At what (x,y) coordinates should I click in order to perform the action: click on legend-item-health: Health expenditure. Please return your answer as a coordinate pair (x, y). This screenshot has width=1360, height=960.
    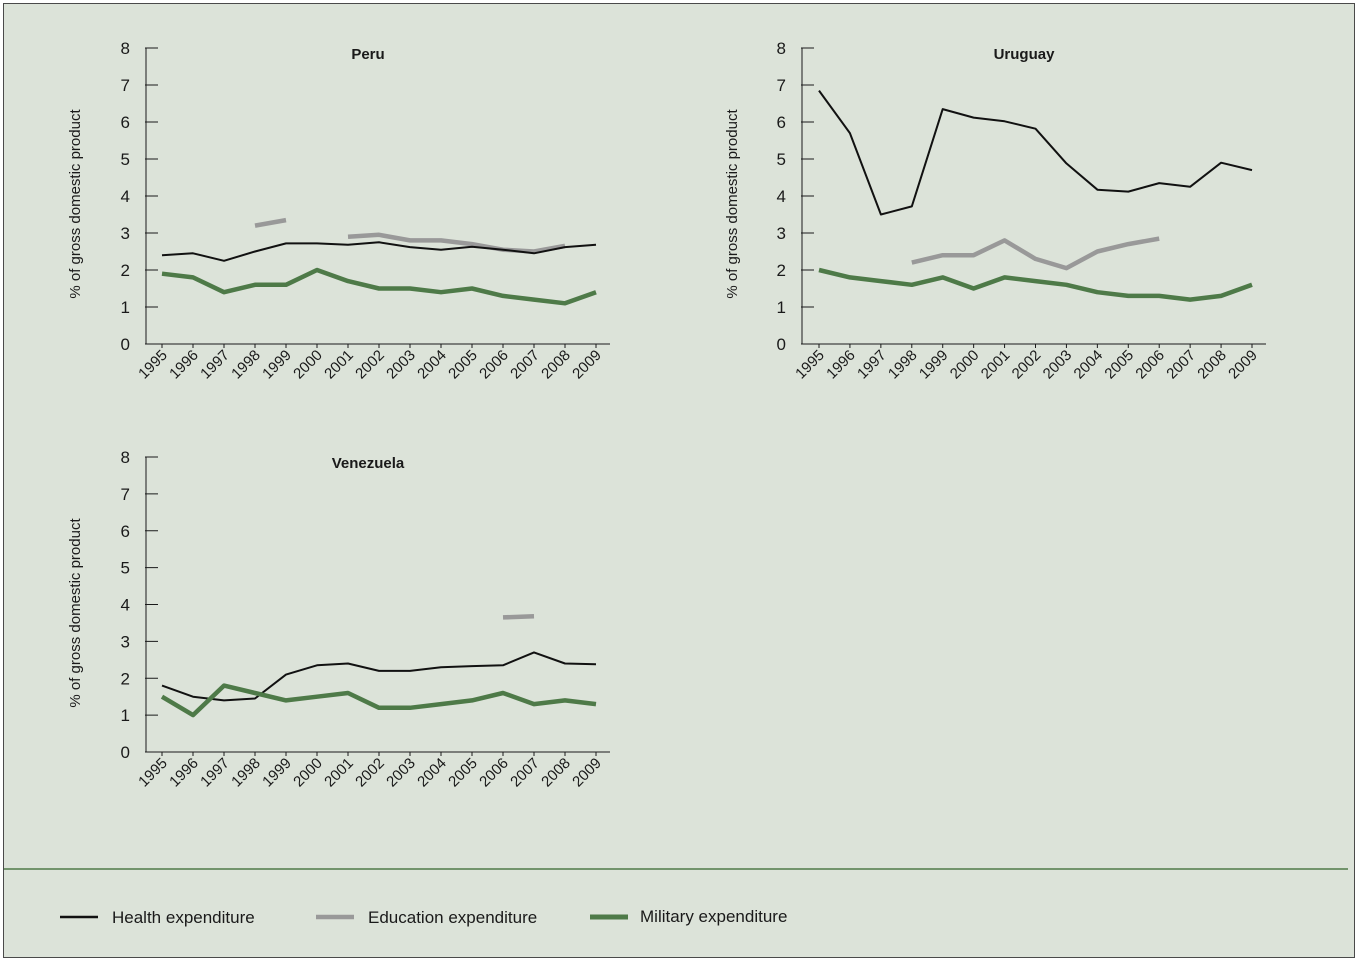
    Looking at the image, I should click on (157, 917).